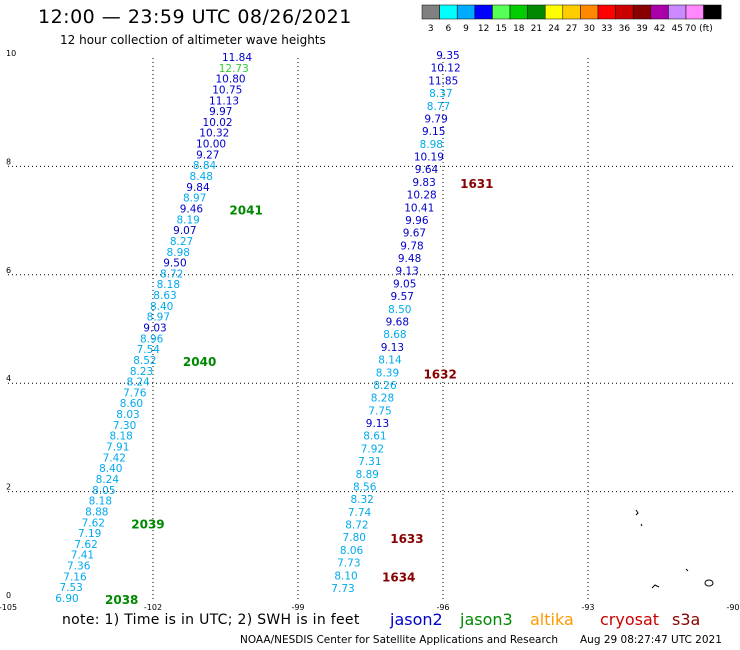 This screenshot has width=740, height=650. I want to click on lat-tick-label: 0, so click(8, 595).